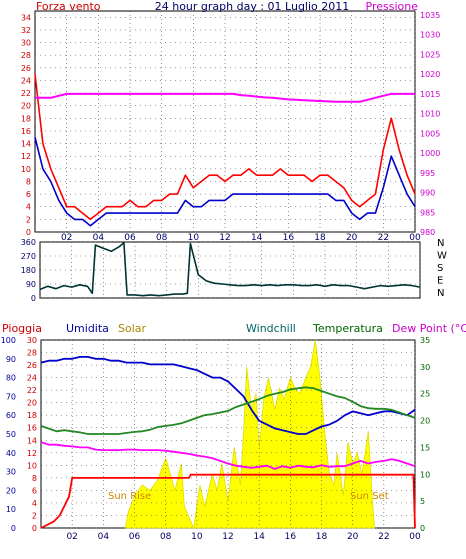 The image size is (466, 559). I want to click on compass-letter: E, so click(440, 281).